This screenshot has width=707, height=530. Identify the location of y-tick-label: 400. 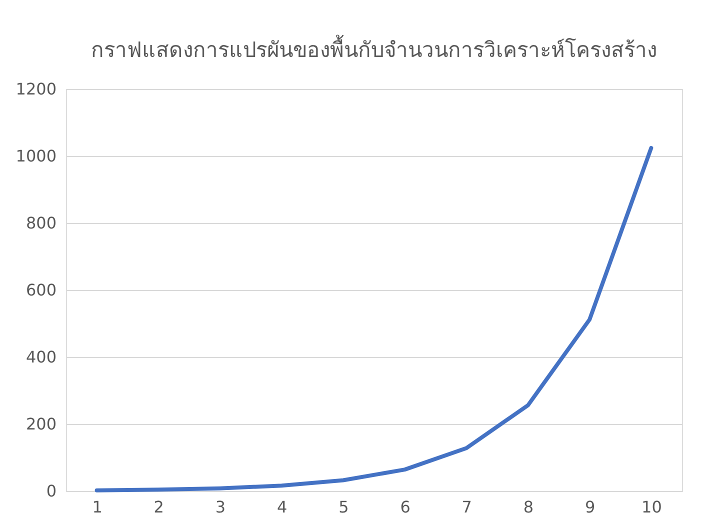
(41, 357).